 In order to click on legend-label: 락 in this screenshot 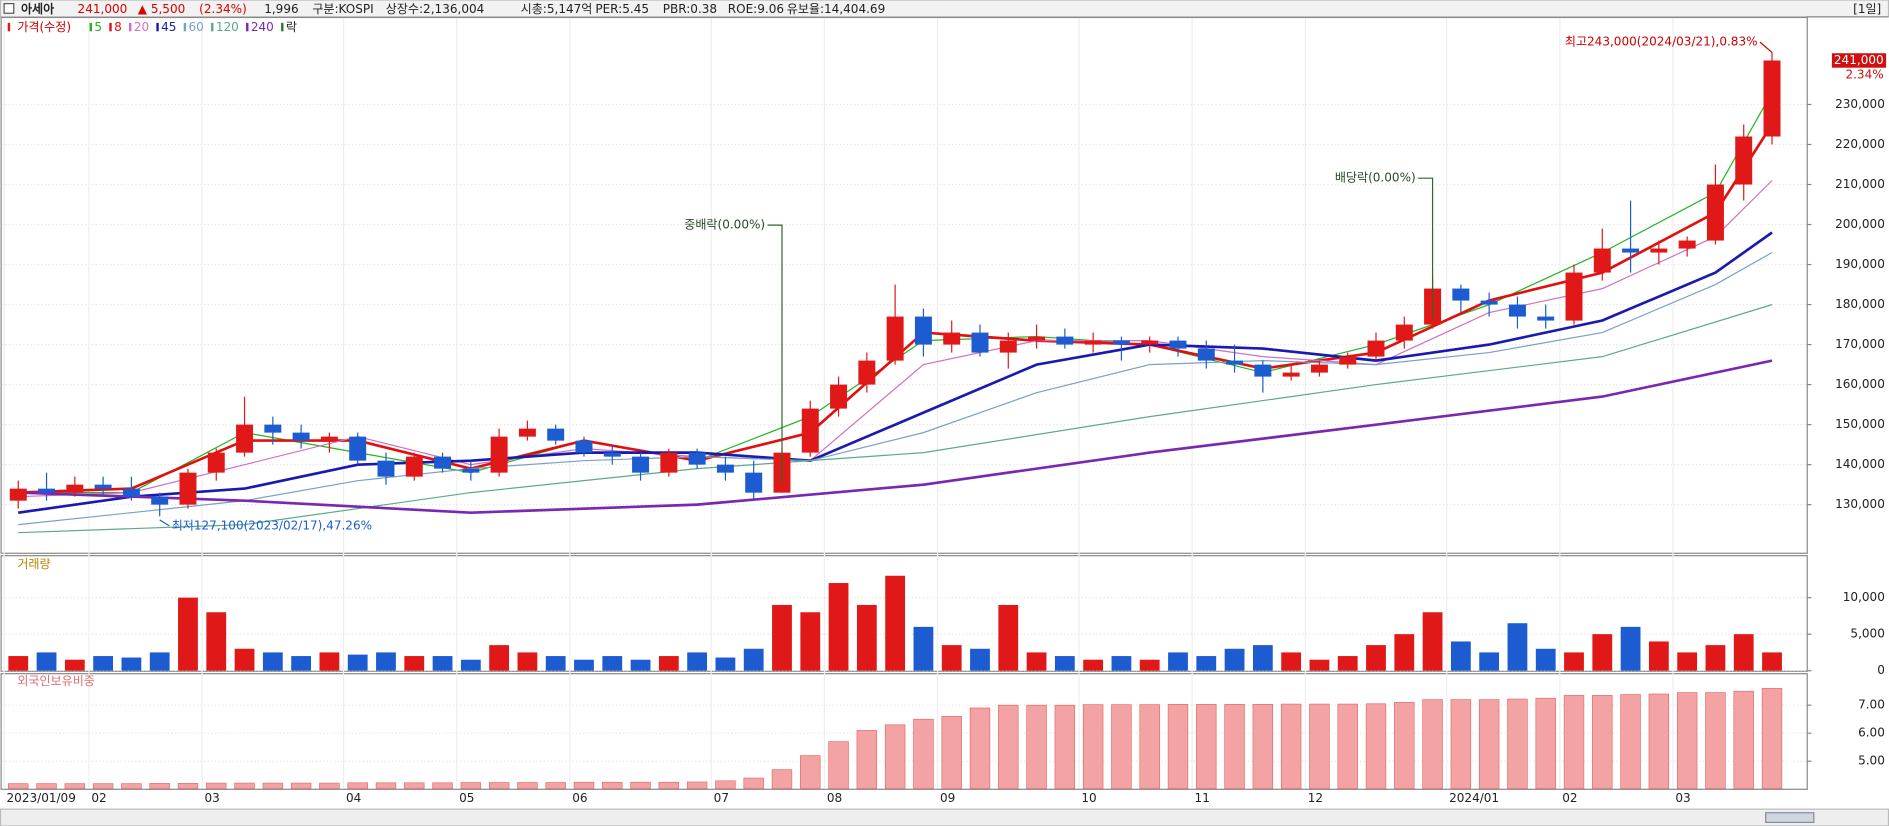, I will do `click(291, 27)`.